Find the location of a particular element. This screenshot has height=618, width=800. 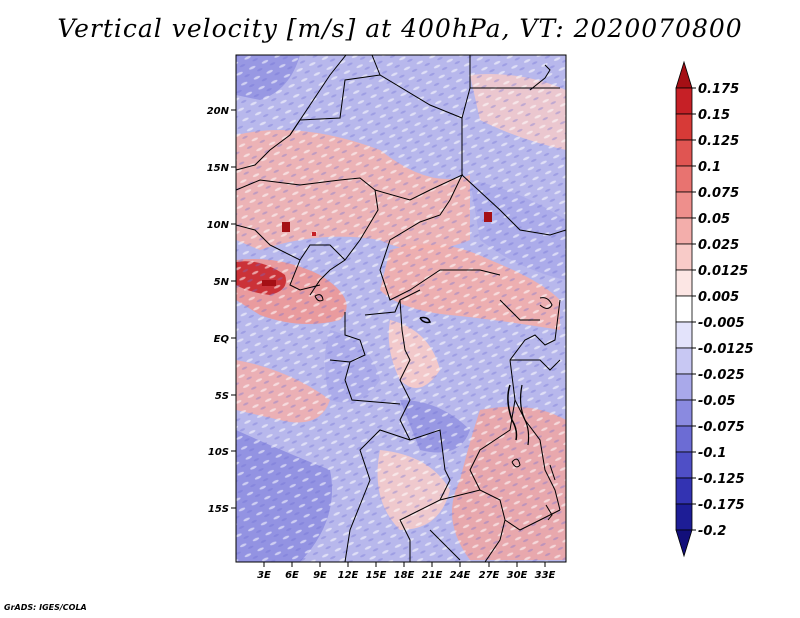

lon-label: 21E is located at coordinates (432, 575).